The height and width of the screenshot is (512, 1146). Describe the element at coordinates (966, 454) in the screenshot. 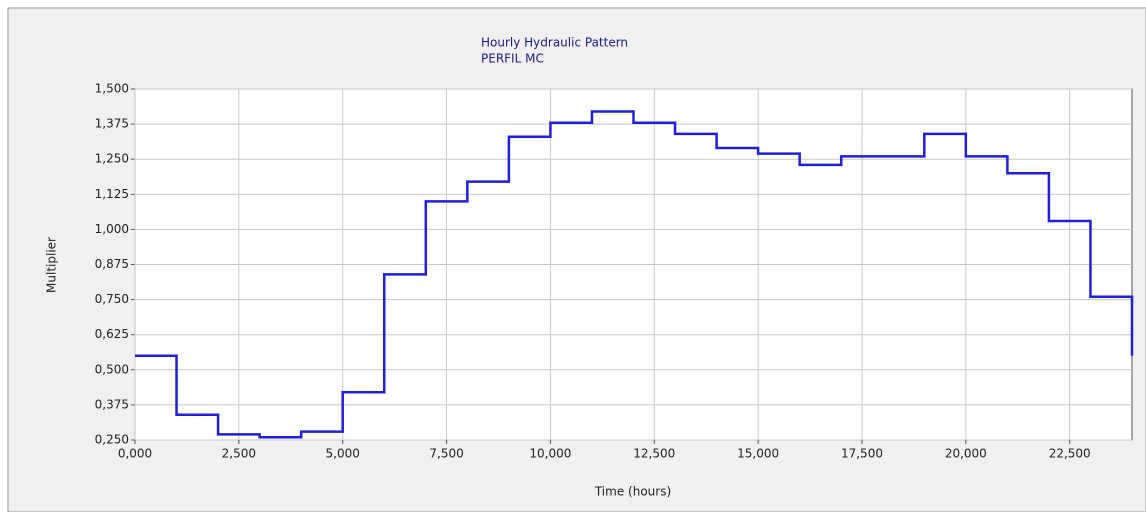

I see `x-tick-label: 20,000` at that location.